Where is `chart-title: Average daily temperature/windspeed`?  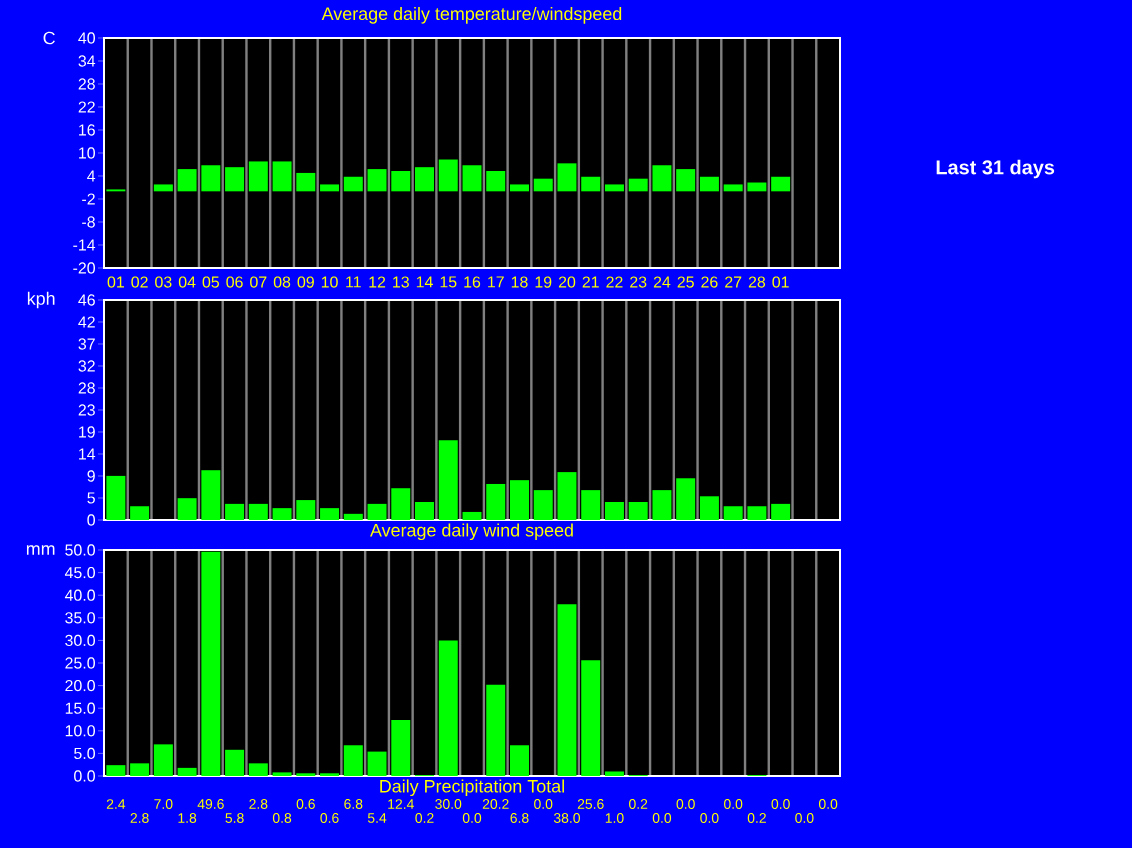 chart-title: Average daily temperature/windspeed is located at coordinates (471, 15).